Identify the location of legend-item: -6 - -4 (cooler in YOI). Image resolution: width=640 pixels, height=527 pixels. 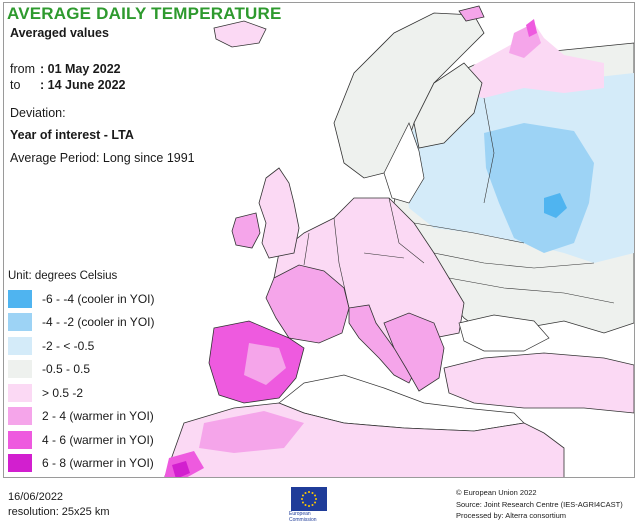
(81, 299).